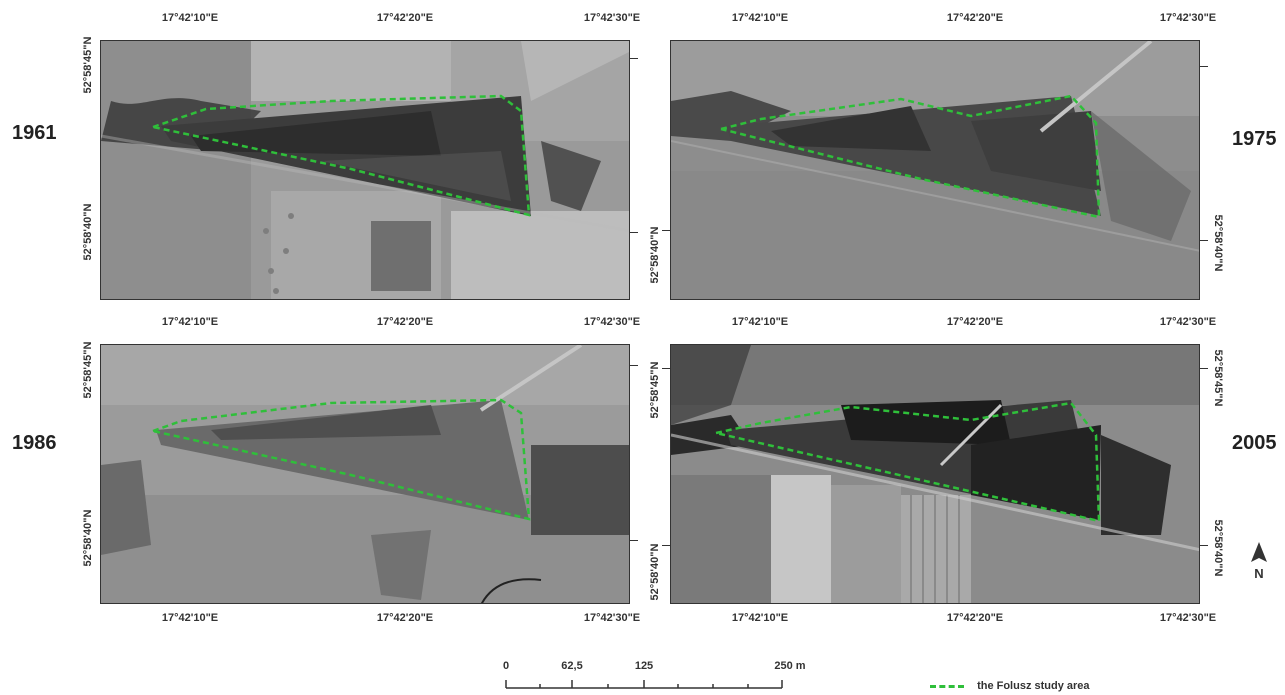  Describe the element at coordinates (1188, 618) in the screenshot. I see `lon-label-bottom-right-3: 17°42'30"E` at that location.